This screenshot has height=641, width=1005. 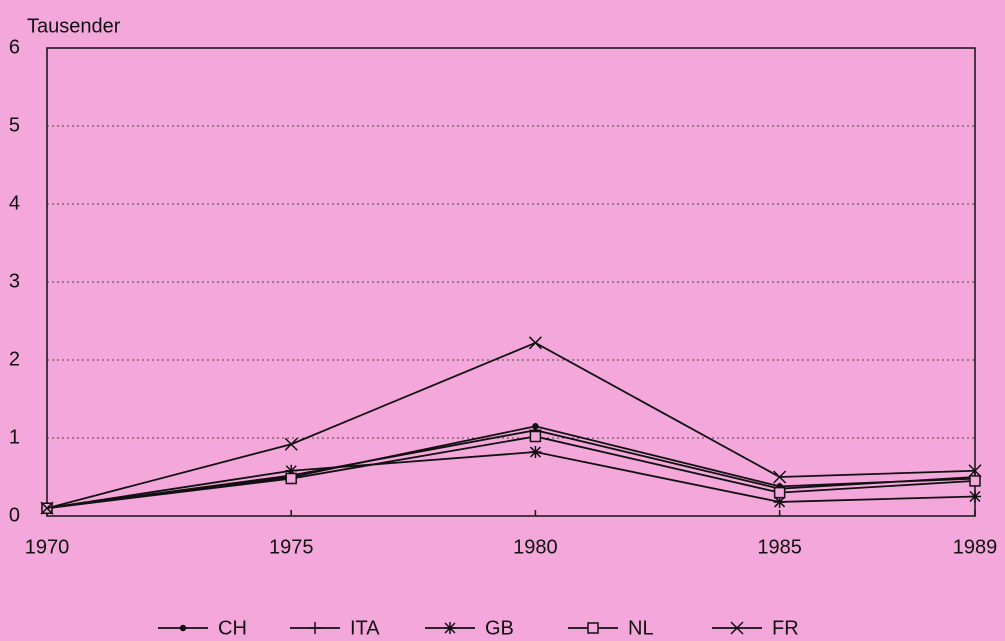 What do you see at coordinates (611, 628) in the screenshot?
I see `legend-item: NL` at bounding box center [611, 628].